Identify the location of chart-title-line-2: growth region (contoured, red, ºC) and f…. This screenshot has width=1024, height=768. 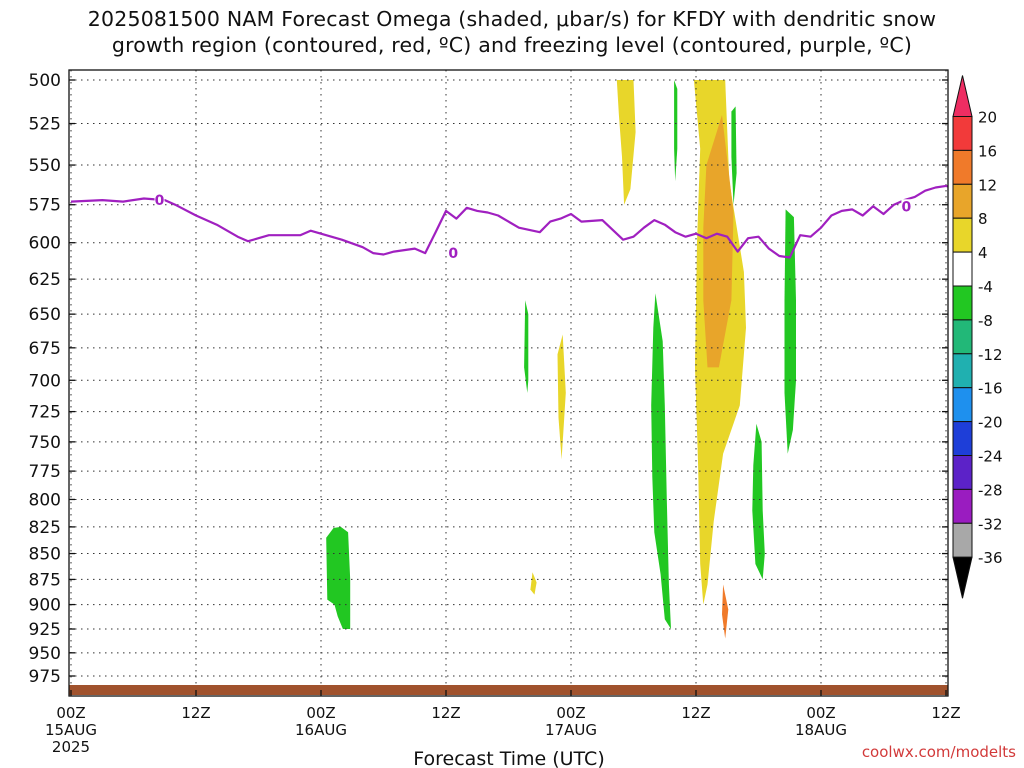
(512, 45).